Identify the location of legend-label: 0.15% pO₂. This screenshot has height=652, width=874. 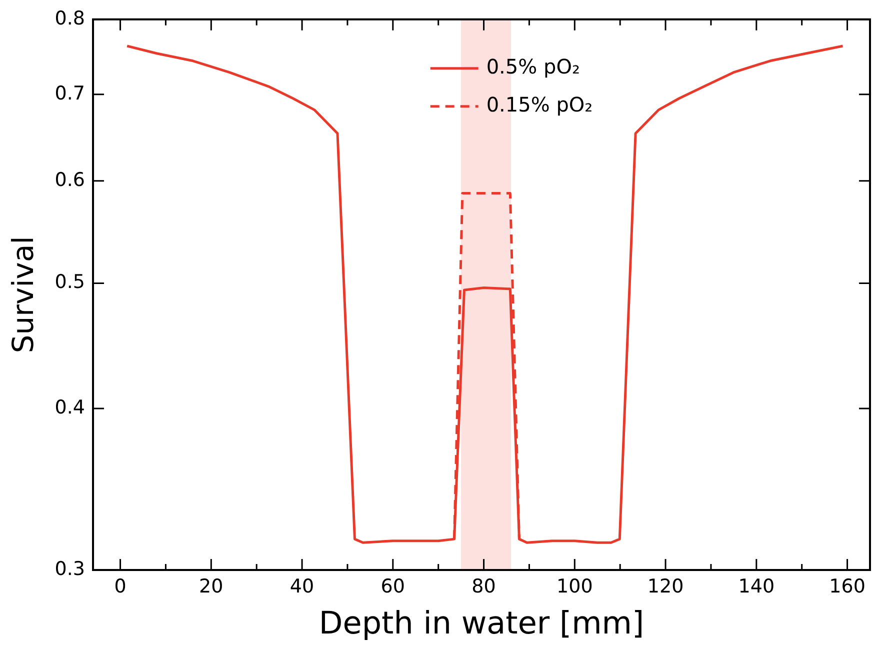
(539, 104).